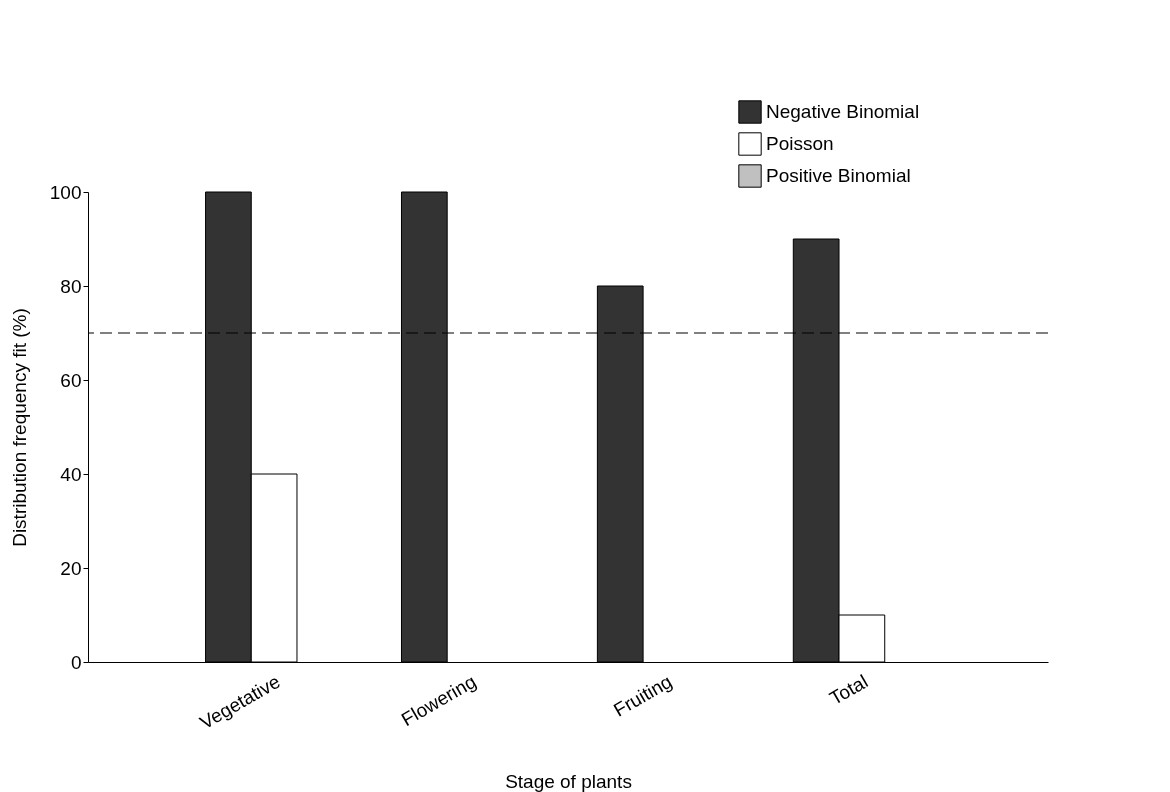  I want to click on y-tick-label: 100, so click(65, 192).